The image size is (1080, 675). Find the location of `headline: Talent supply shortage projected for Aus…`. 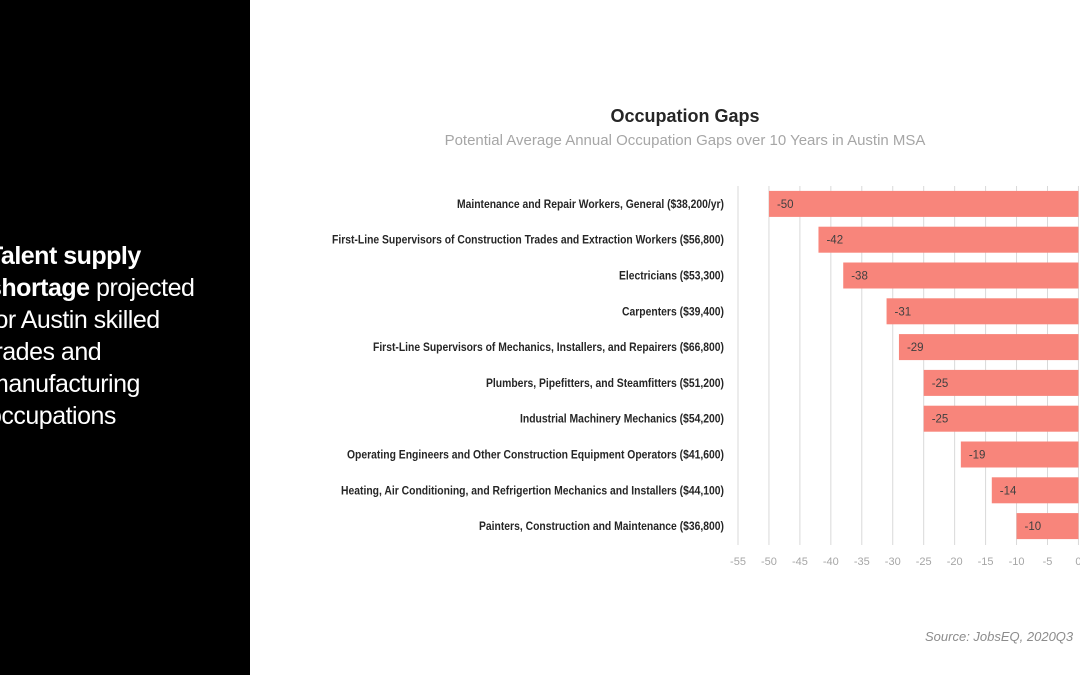

headline: Talent supply shortage projected for Aus… is located at coordinates (125, 336).